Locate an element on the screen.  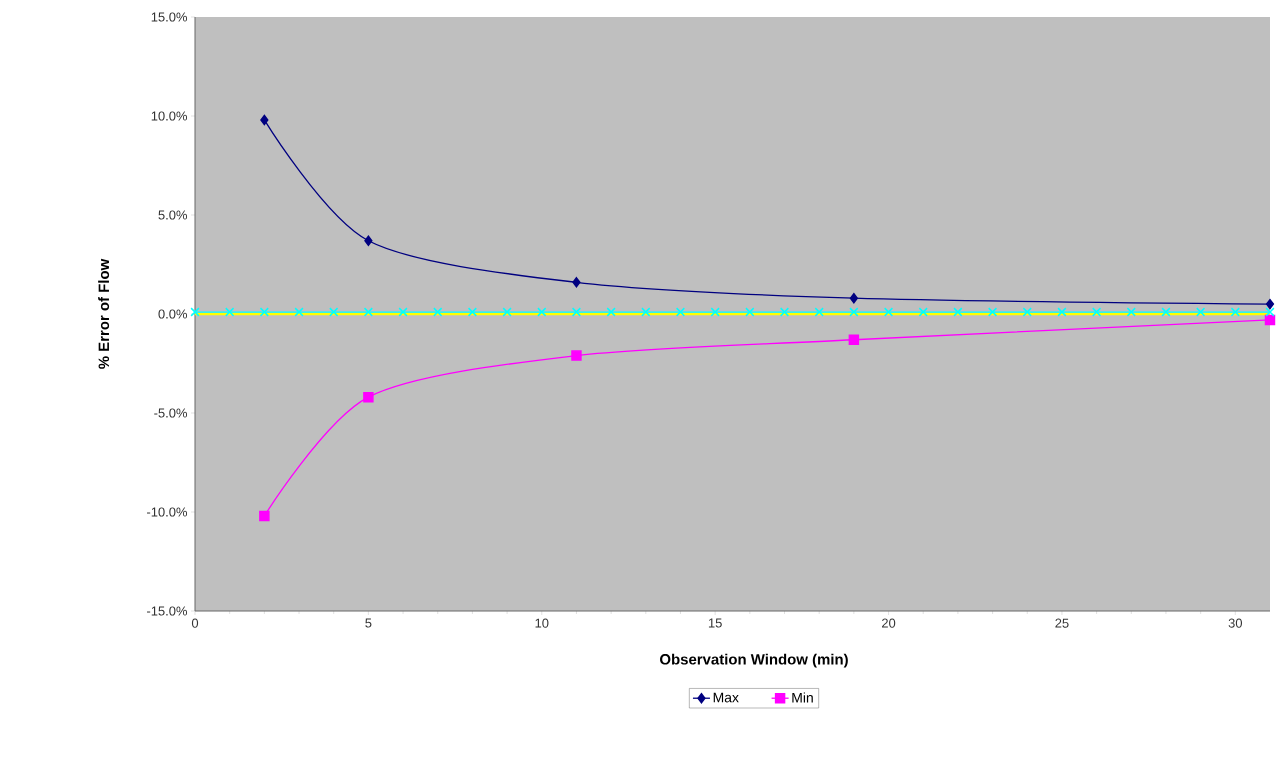
x-tick-label: 5 is located at coordinates (368, 623).